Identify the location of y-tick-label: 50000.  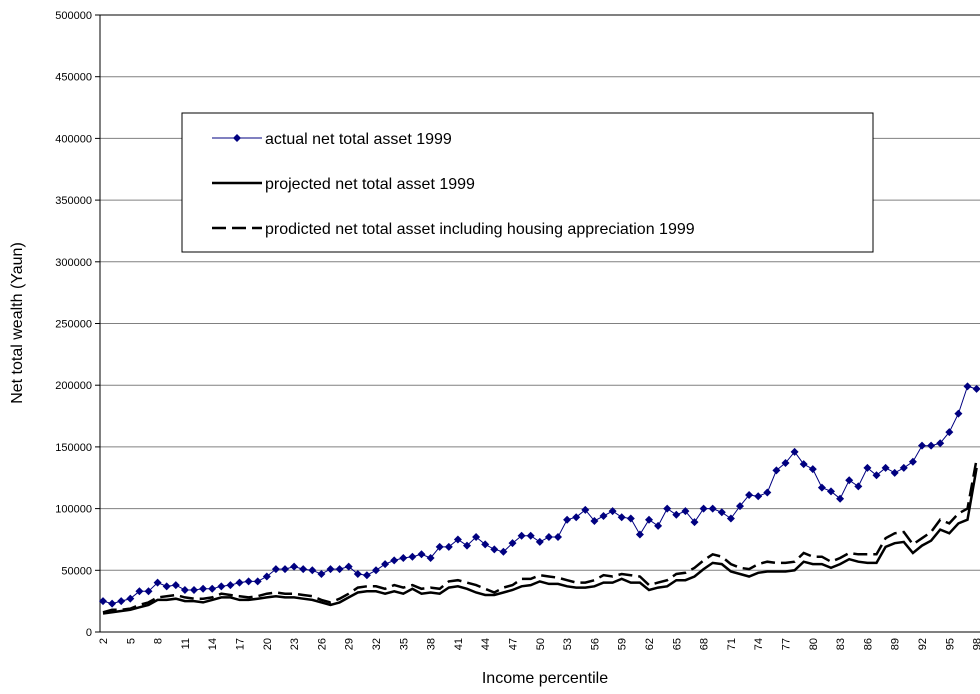
(76, 571).